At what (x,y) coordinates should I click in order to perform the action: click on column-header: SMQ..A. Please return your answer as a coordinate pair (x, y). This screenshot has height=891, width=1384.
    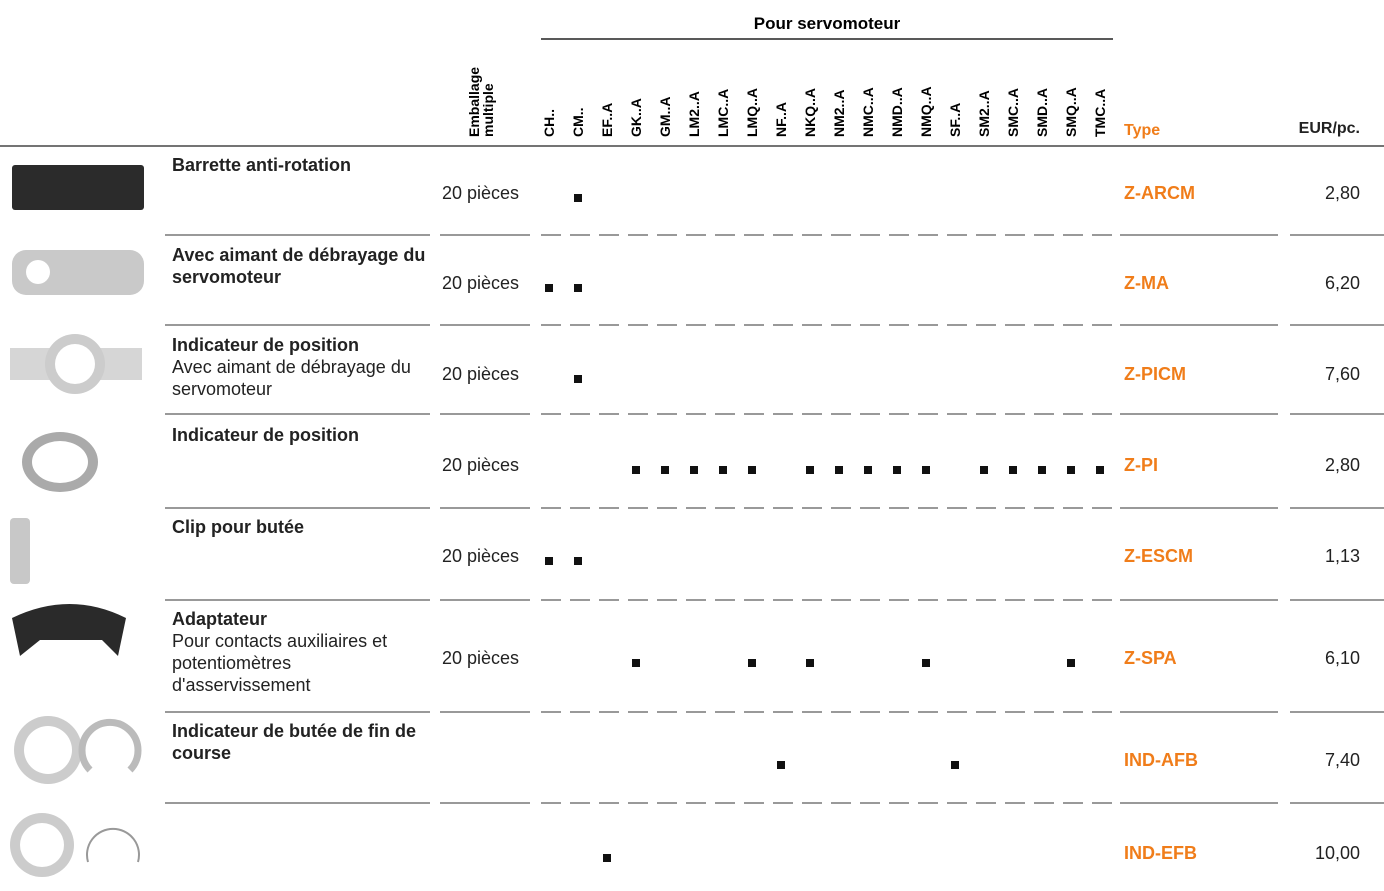
    Looking at the image, I should click on (1071, 112).